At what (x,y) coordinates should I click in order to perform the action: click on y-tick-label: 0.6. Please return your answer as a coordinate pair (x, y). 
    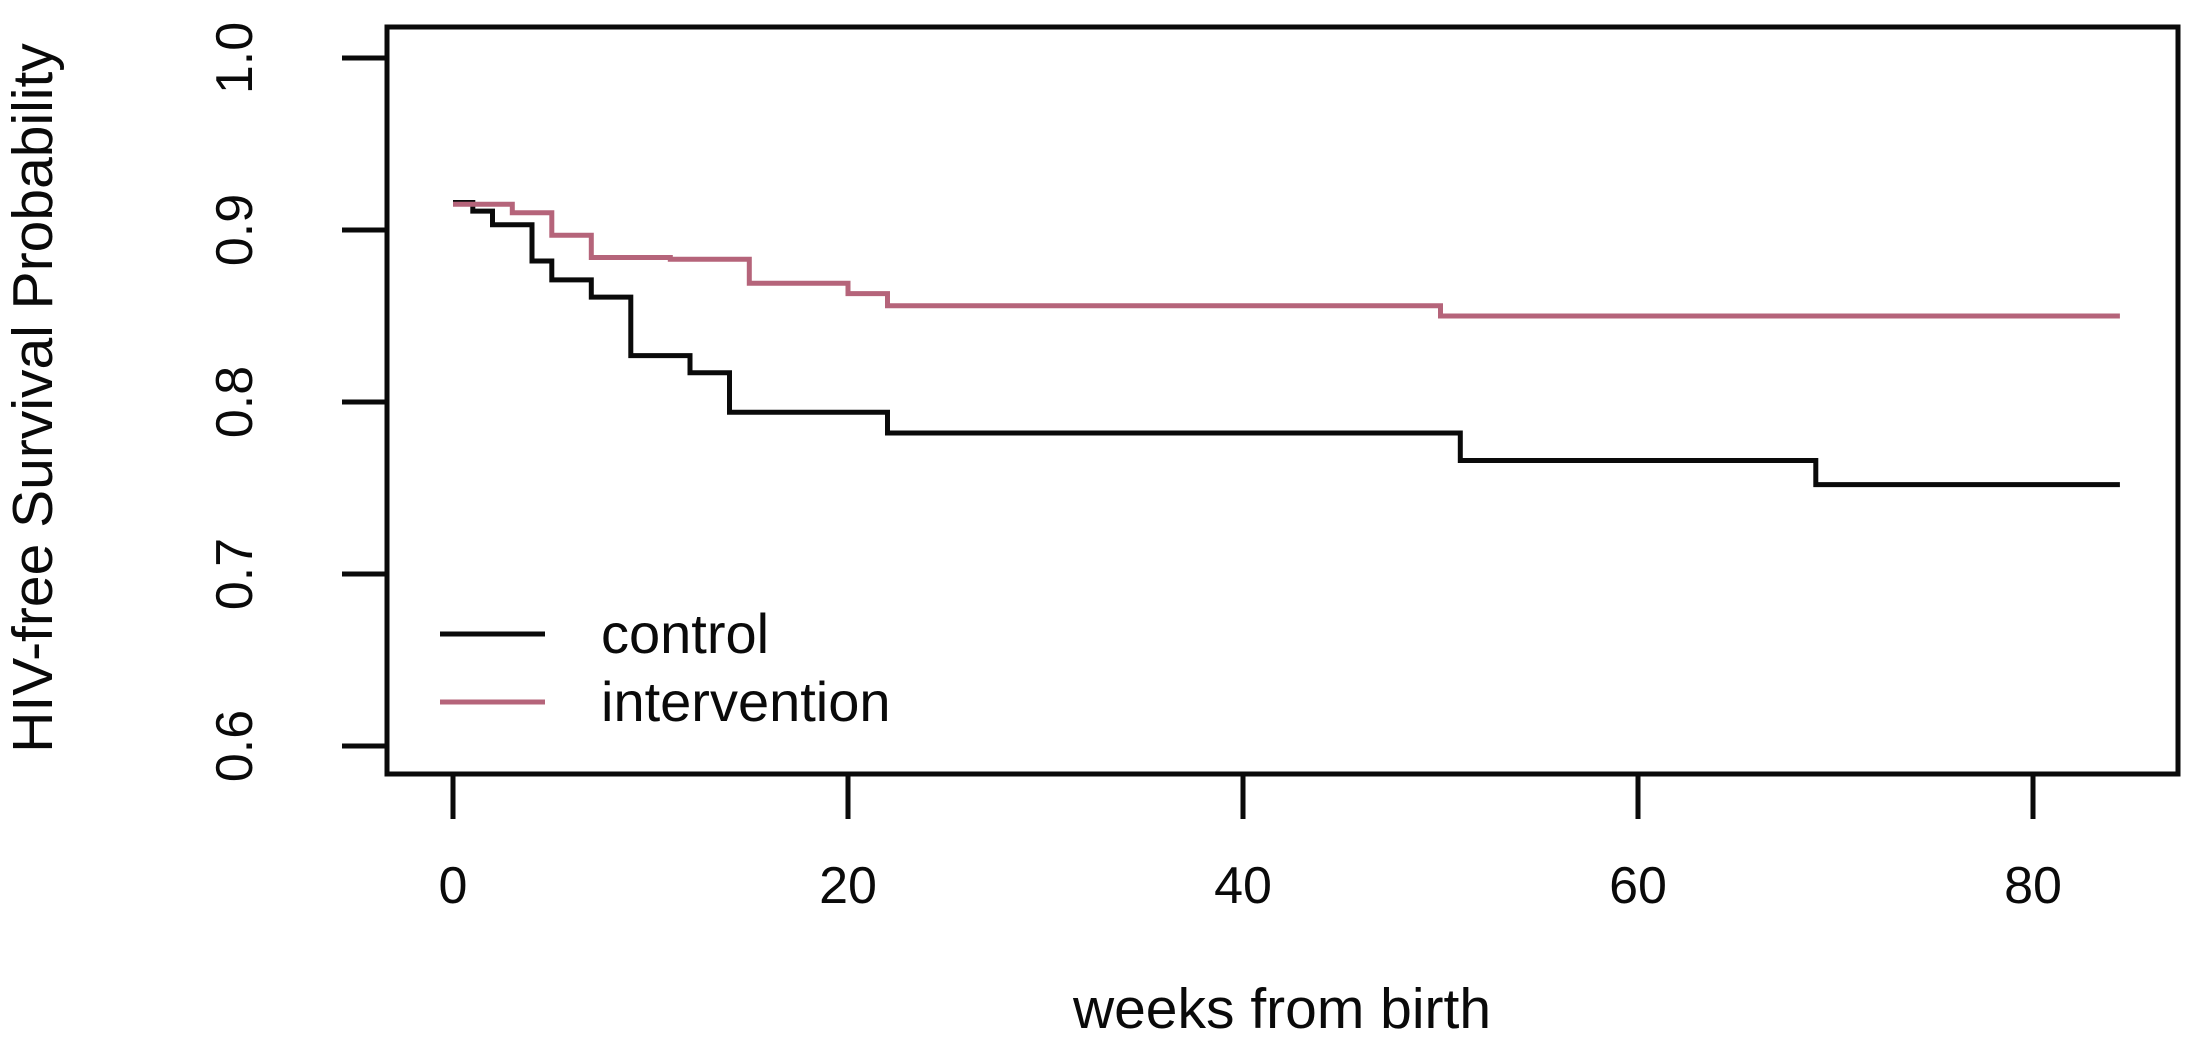
    Looking at the image, I should click on (235, 746).